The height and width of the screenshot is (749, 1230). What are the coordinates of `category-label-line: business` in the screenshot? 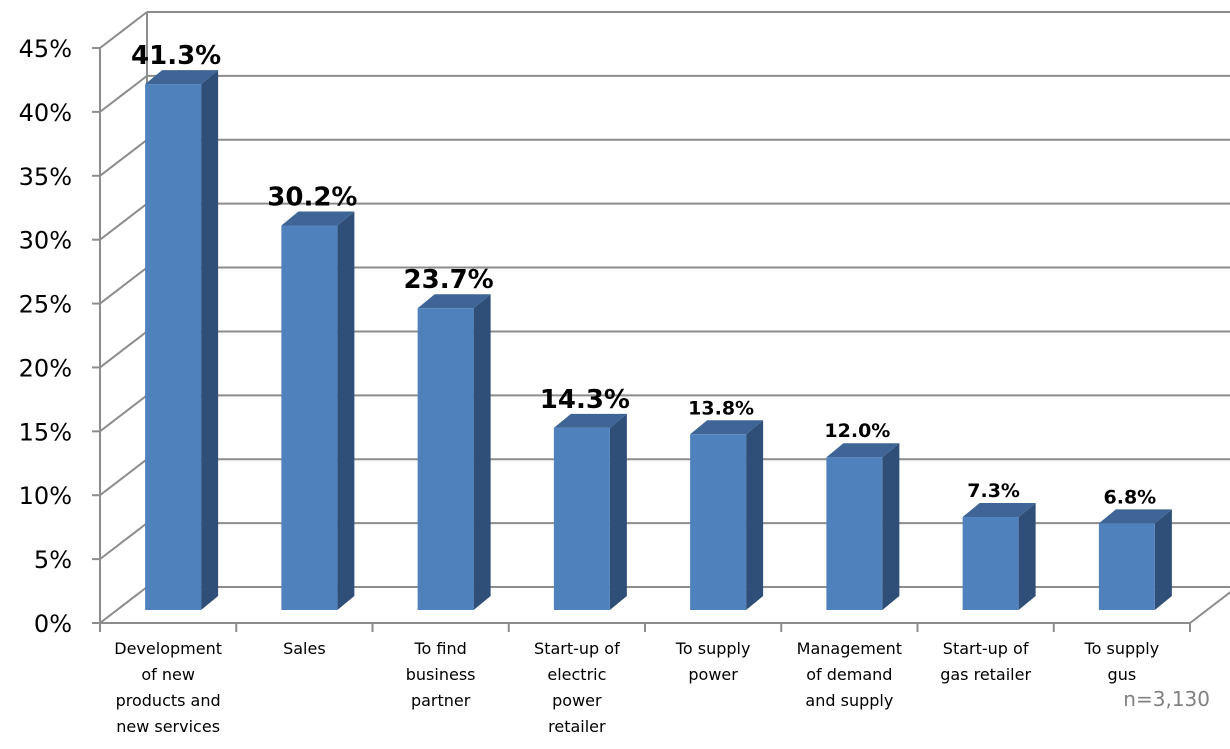 It's located at (441, 674).